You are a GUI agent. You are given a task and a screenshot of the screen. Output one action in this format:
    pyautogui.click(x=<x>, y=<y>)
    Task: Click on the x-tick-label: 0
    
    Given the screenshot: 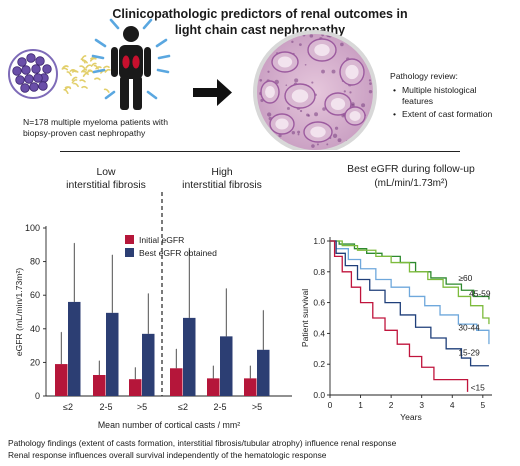 What is the action you would take?
    pyautogui.click(x=330, y=405)
    